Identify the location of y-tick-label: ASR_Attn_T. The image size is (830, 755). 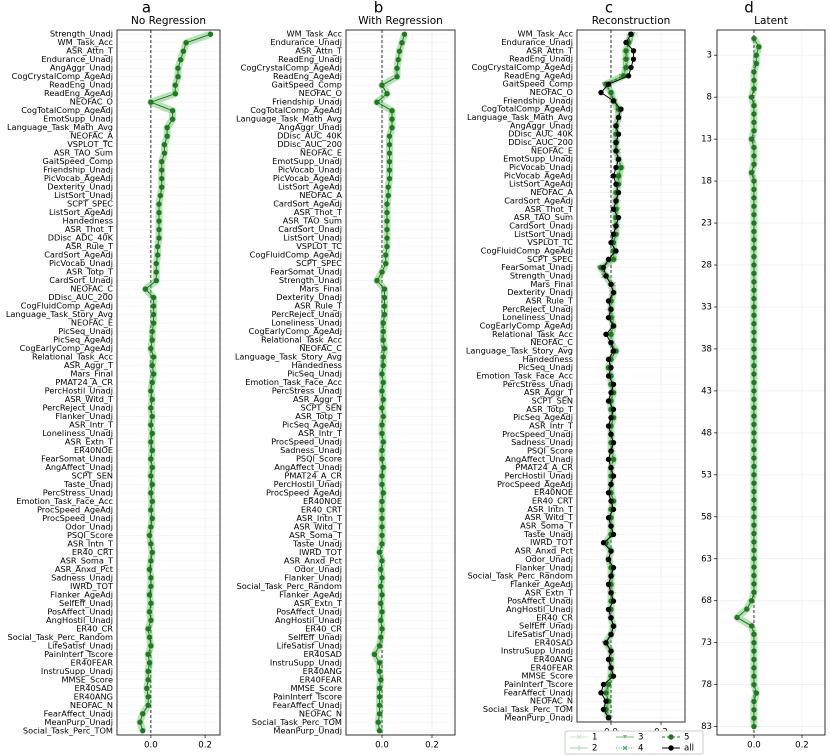
(319, 51).